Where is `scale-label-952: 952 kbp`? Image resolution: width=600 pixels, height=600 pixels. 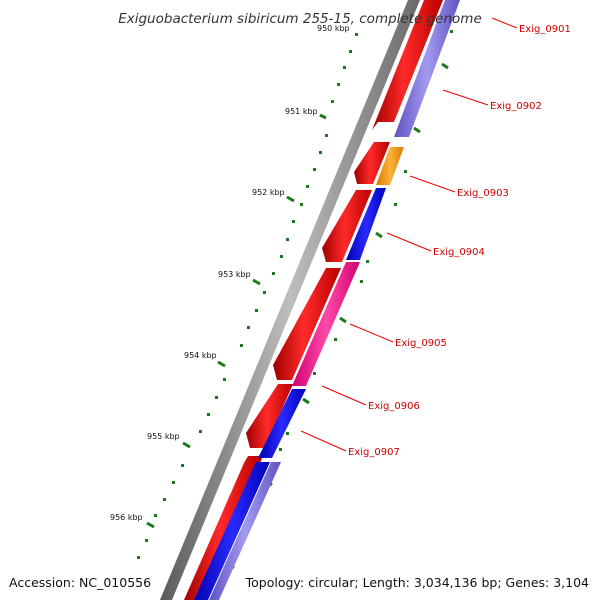 scale-label-952: 952 kbp is located at coordinates (268, 192).